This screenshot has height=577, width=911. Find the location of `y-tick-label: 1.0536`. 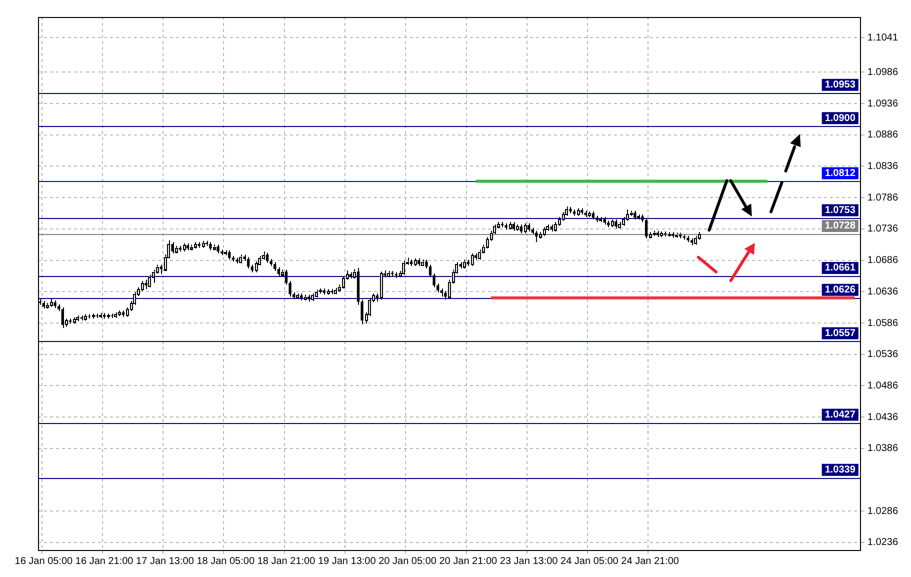

y-tick-label: 1.0536 is located at coordinates (882, 354).